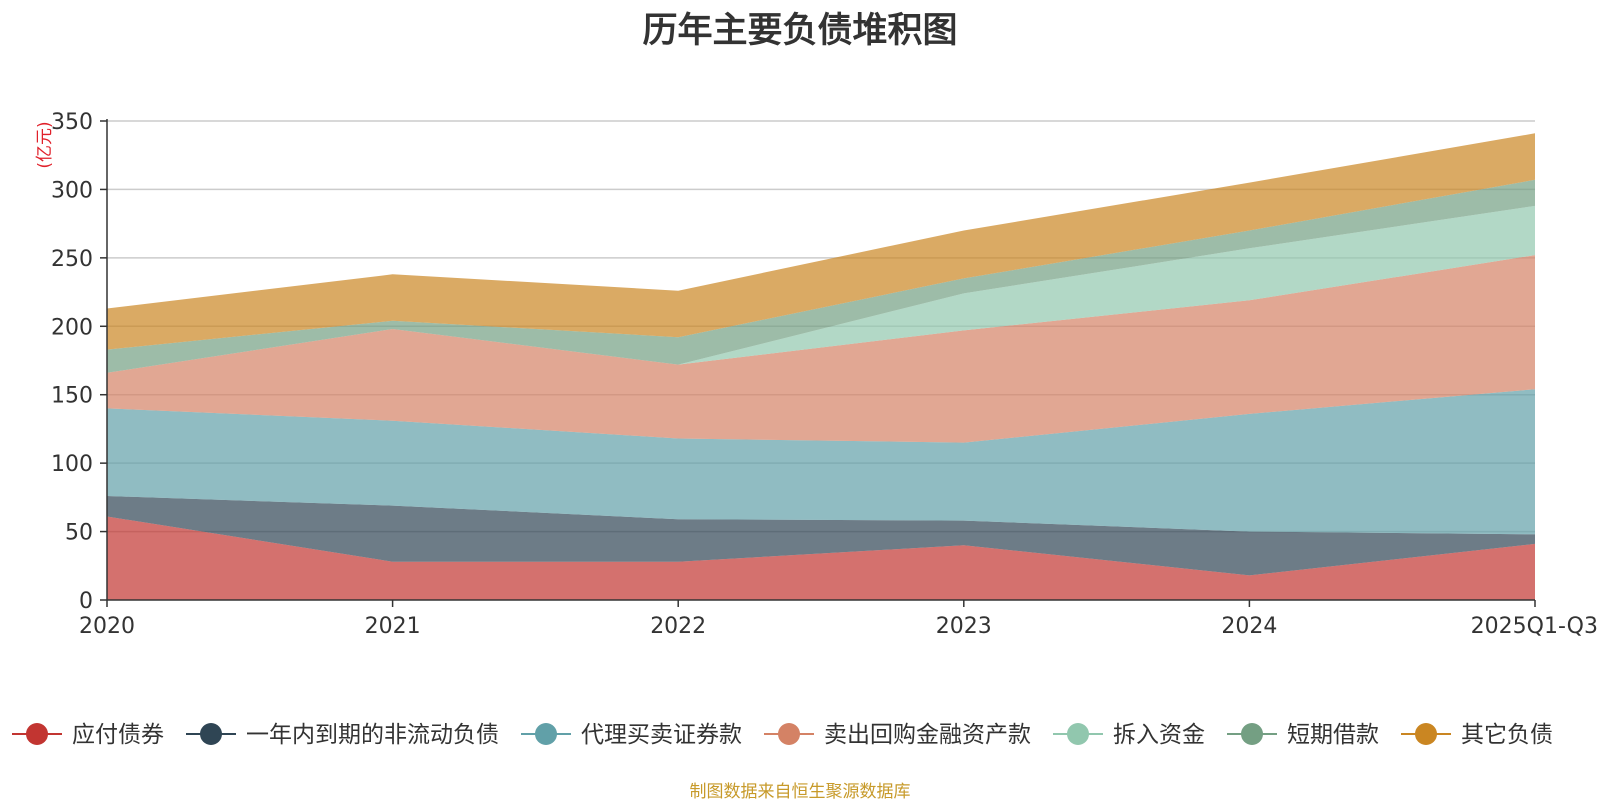 The height and width of the screenshot is (802, 1600). I want to click on legend-label: 拆入资金, so click(1159, 735).